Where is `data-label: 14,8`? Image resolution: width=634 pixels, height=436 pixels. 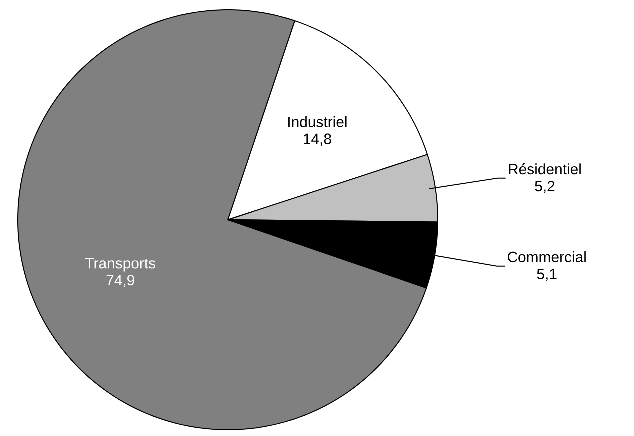 data-label: 14,8 is located at coordinates (318, 140).